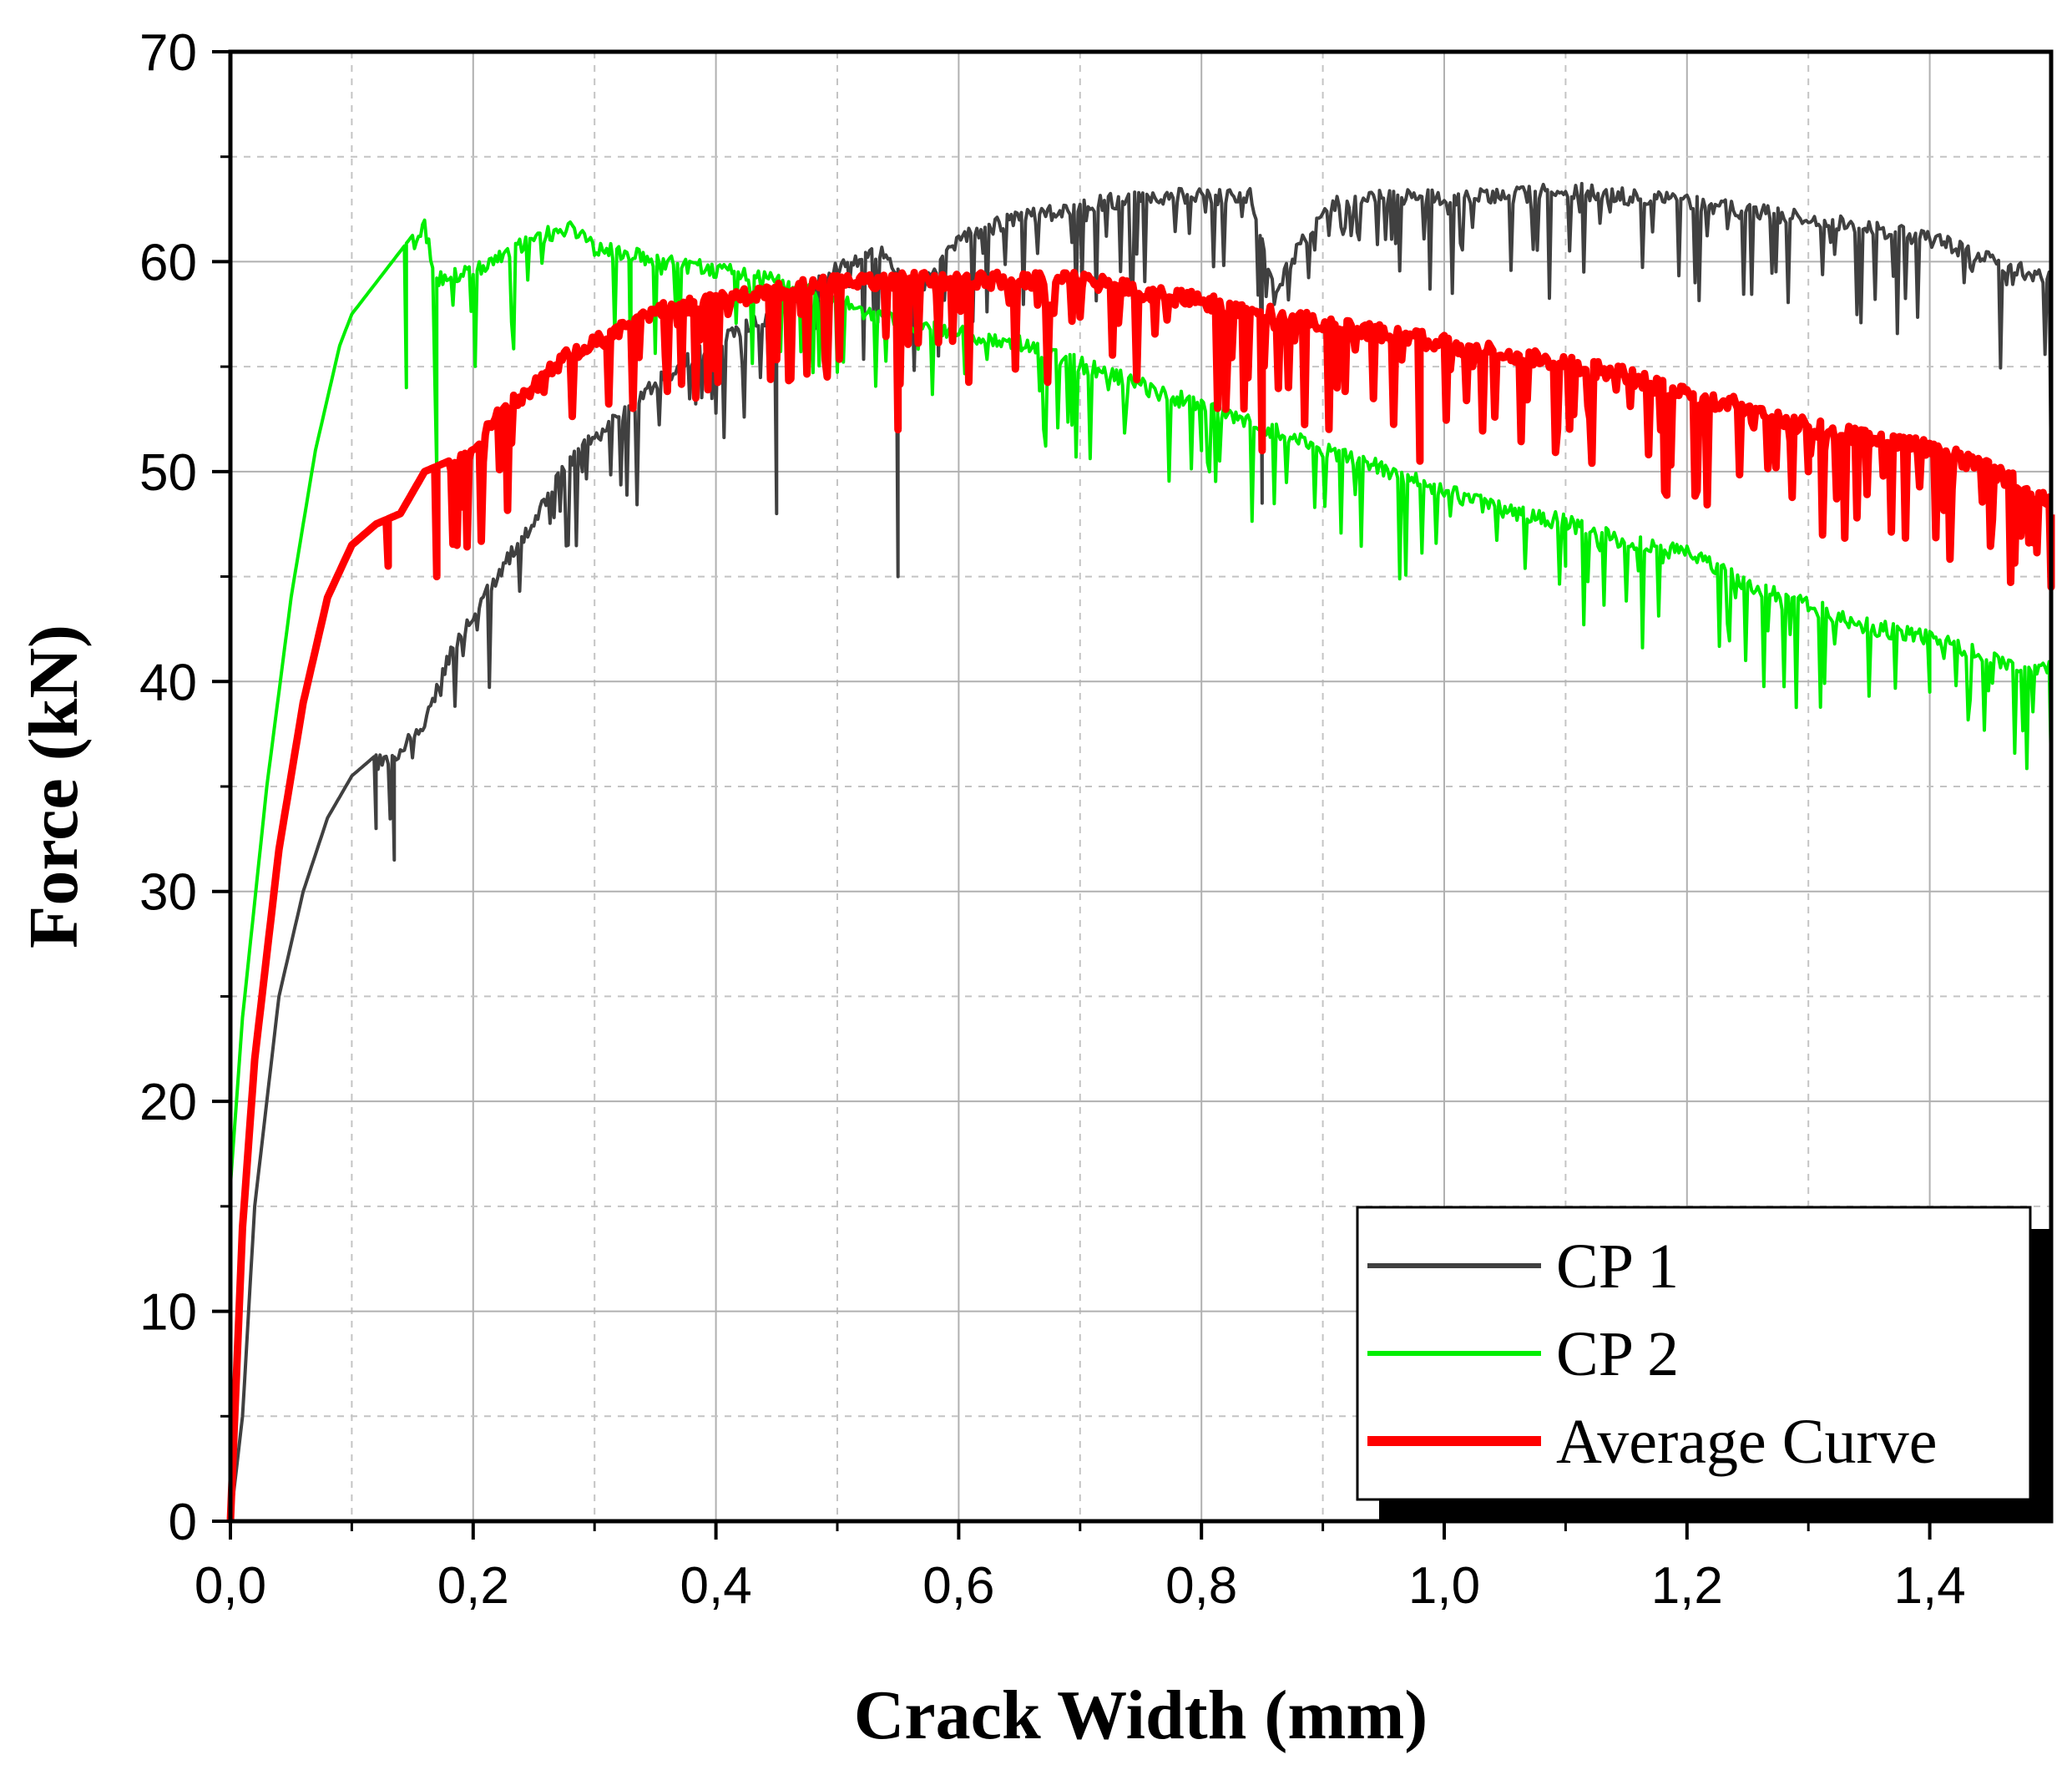 The width and height of the screenshot is (2072, 1770). I want to click on x-axis-title: Crack Width (mm), so click(1141, 1715).